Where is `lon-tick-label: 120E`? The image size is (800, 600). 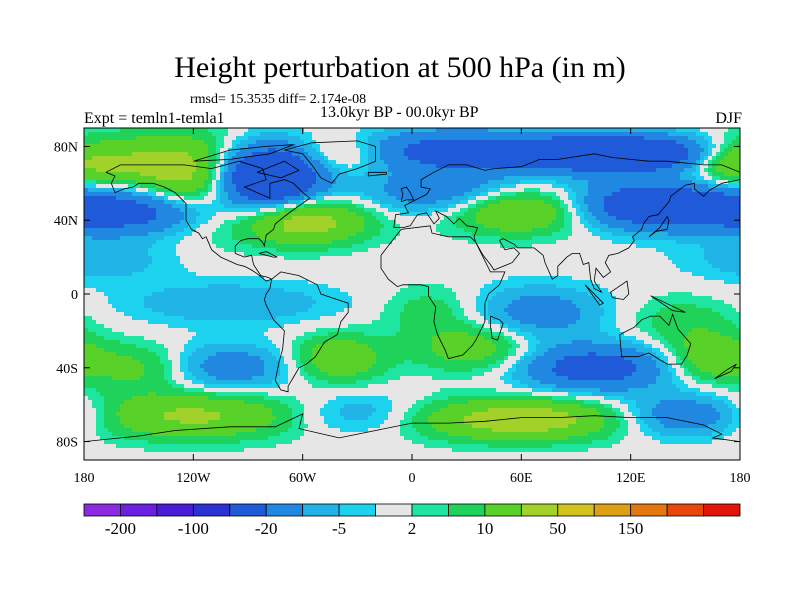 lon-tick-label: 120E is located at coordinates (631, 478).